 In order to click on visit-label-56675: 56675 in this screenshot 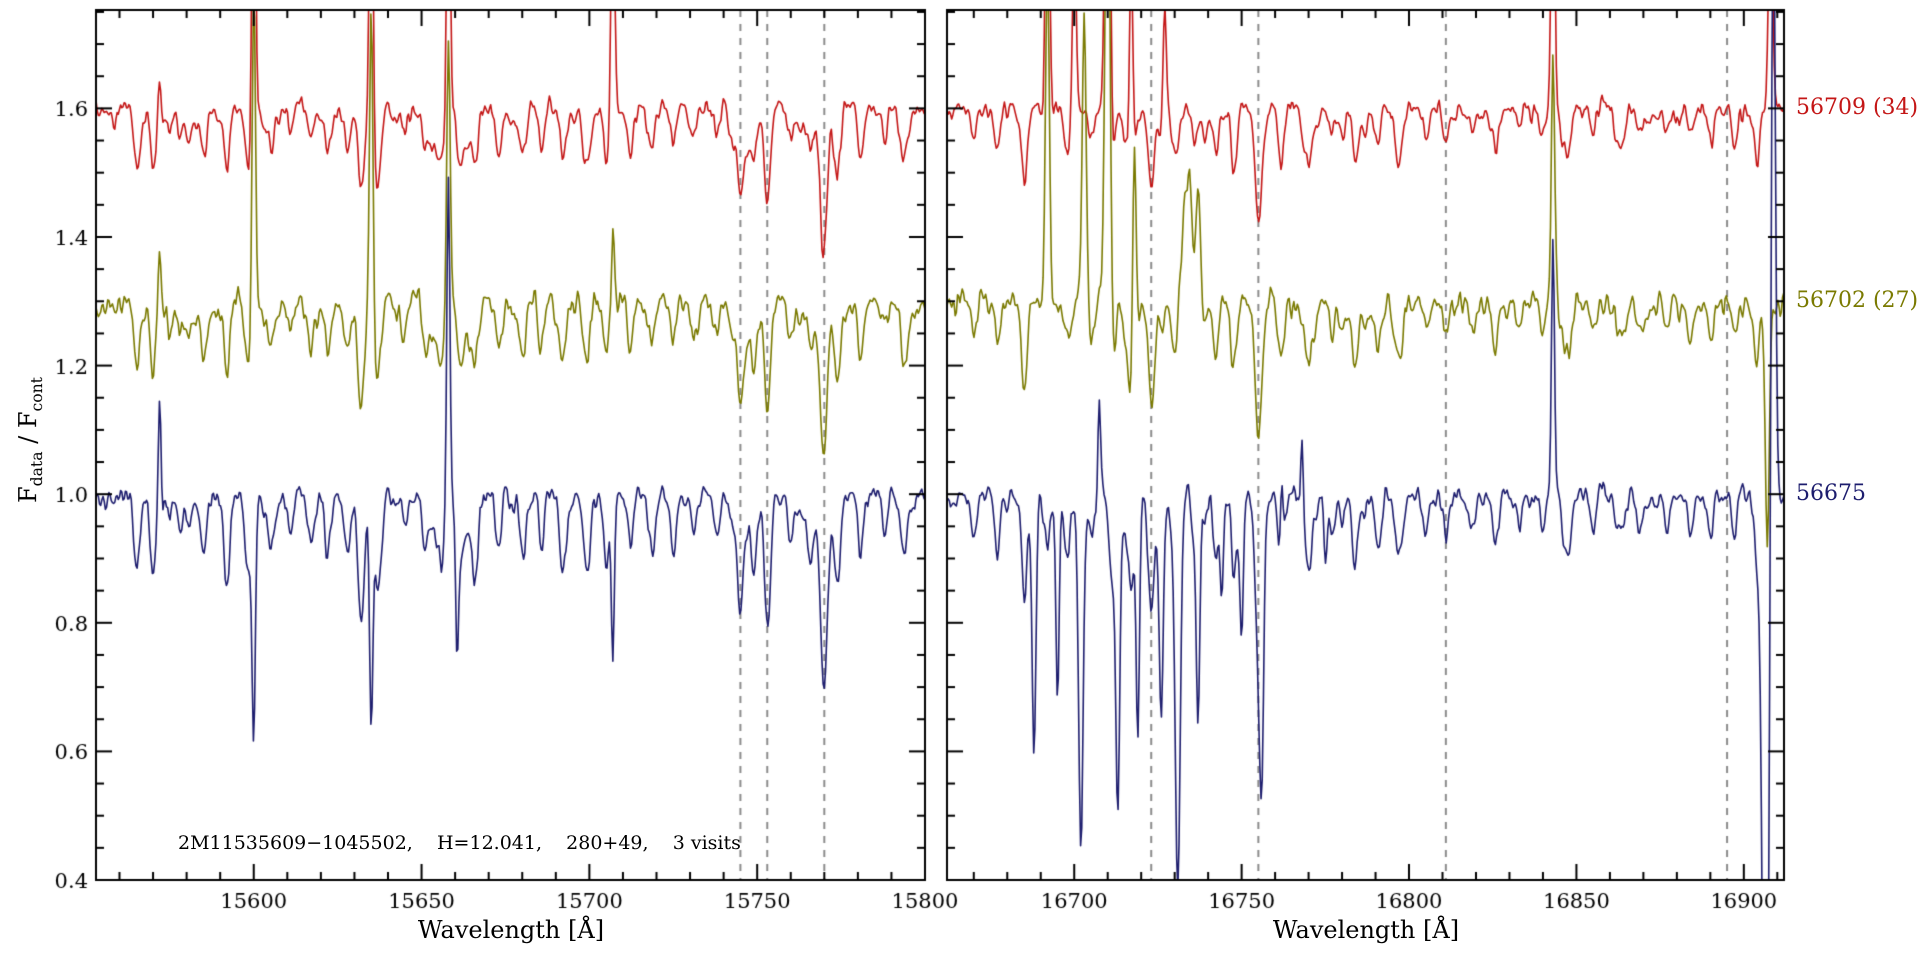, I will do `click(1831, 494)`.